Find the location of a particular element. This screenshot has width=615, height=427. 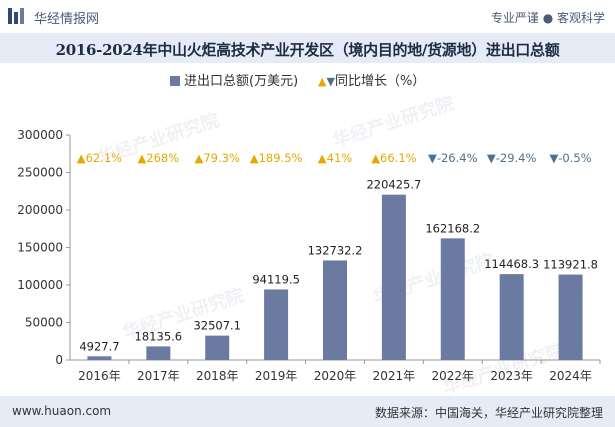

x-tick-label: 2020年 is located at coordinates (335, 376).